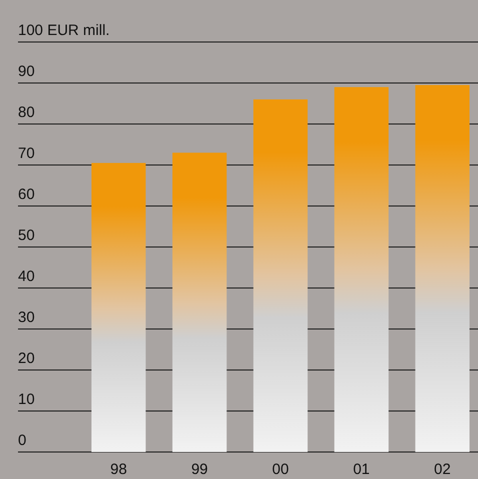  Describe the element at coordinates (280, 469) in the screenshot. I see `x-tick-label: 00` at that location.